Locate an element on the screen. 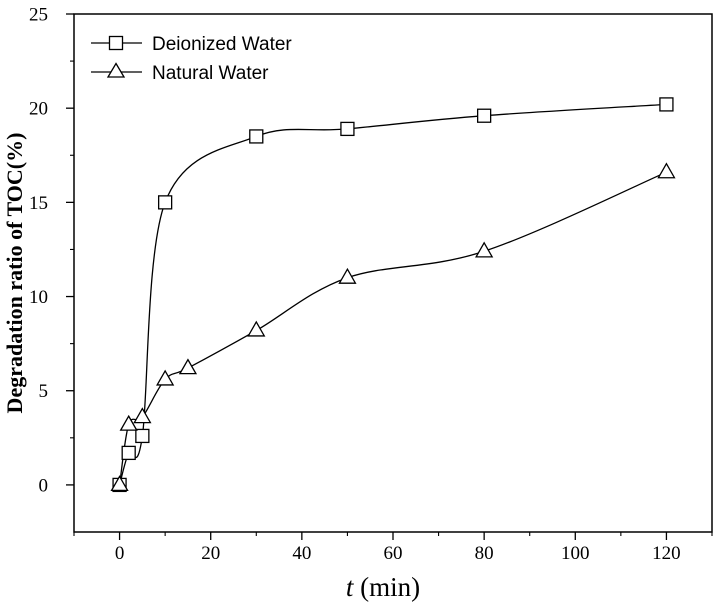 The width and height of the screenshot is (719, 604). y-tick-label: 15 is located at coordinates (38, 203).